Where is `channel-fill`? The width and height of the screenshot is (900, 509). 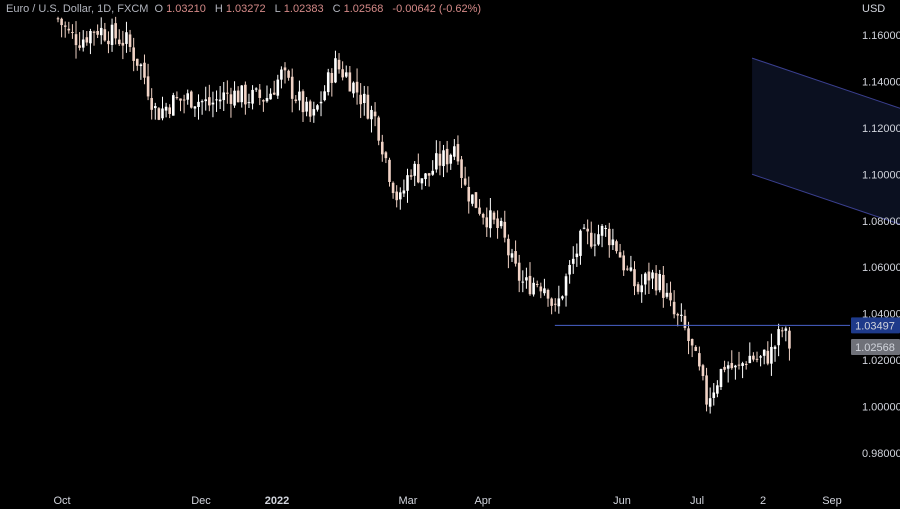
channel-fill is located at coordinates (826, 141).